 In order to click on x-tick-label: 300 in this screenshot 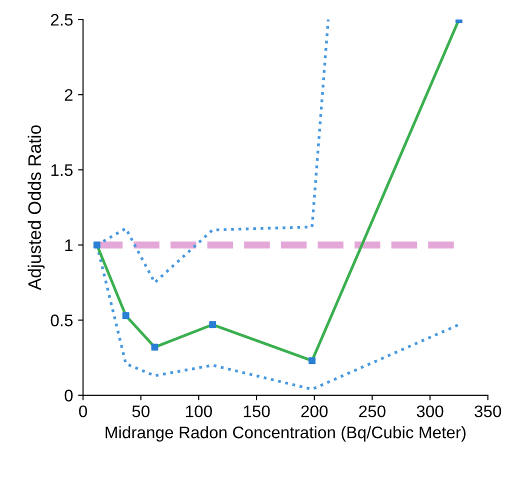, I will do `click(430, 411)`.